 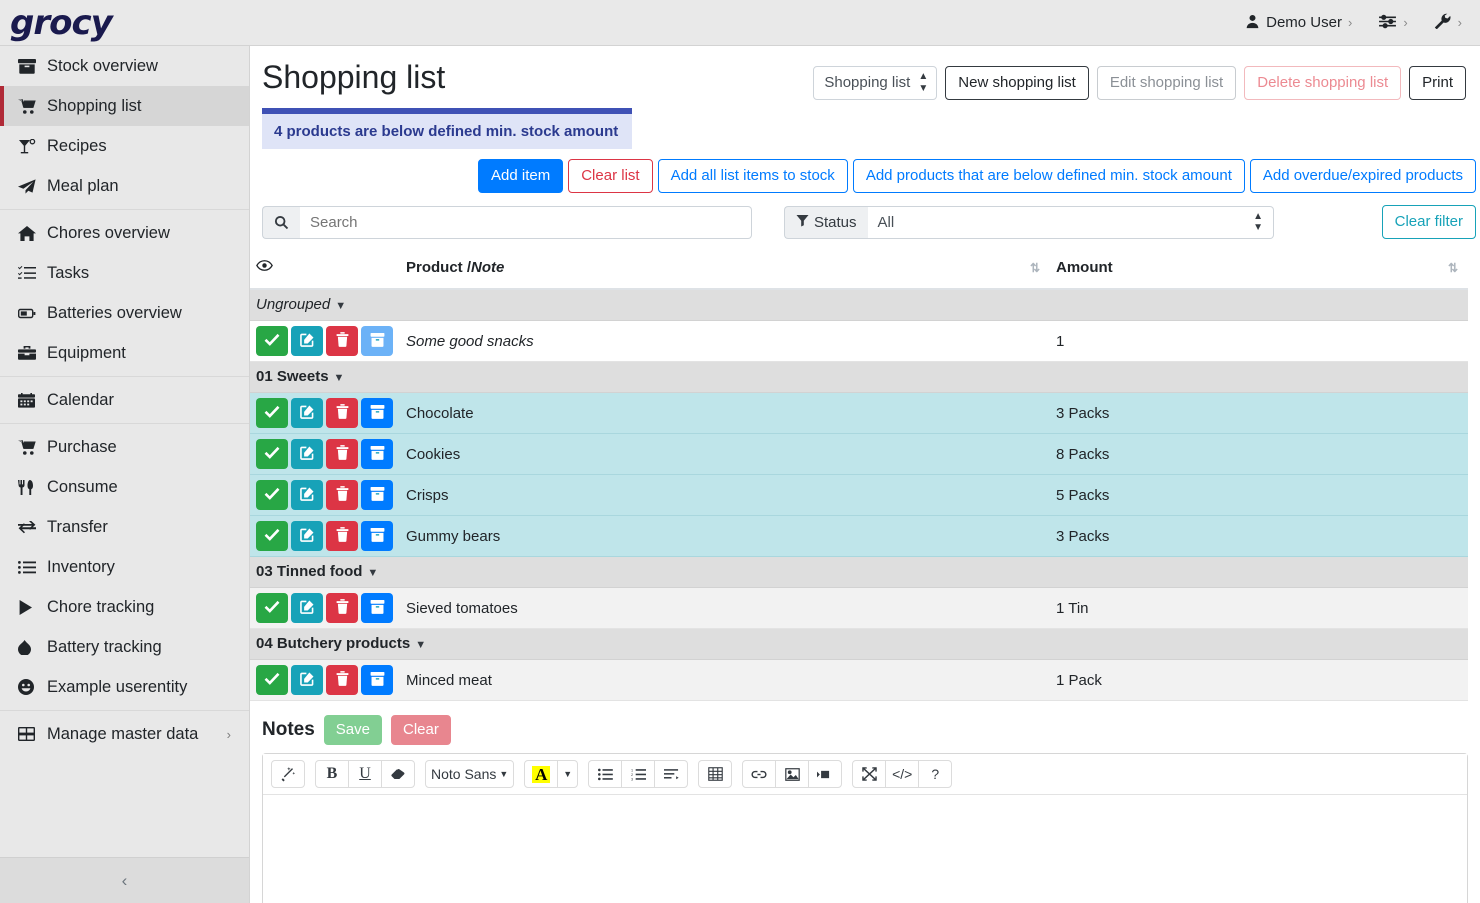 What do you see at coordinates (869, 774) in the screenshot?
I see `fullscreen-icon` at bounding box center [869, 774].